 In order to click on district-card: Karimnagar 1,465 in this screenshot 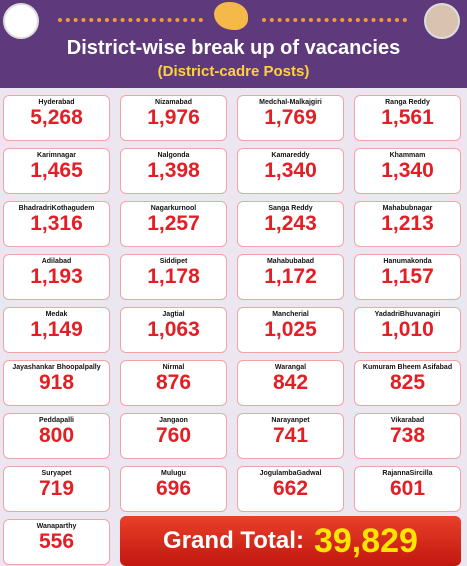, I will do `click(56, 171)`.